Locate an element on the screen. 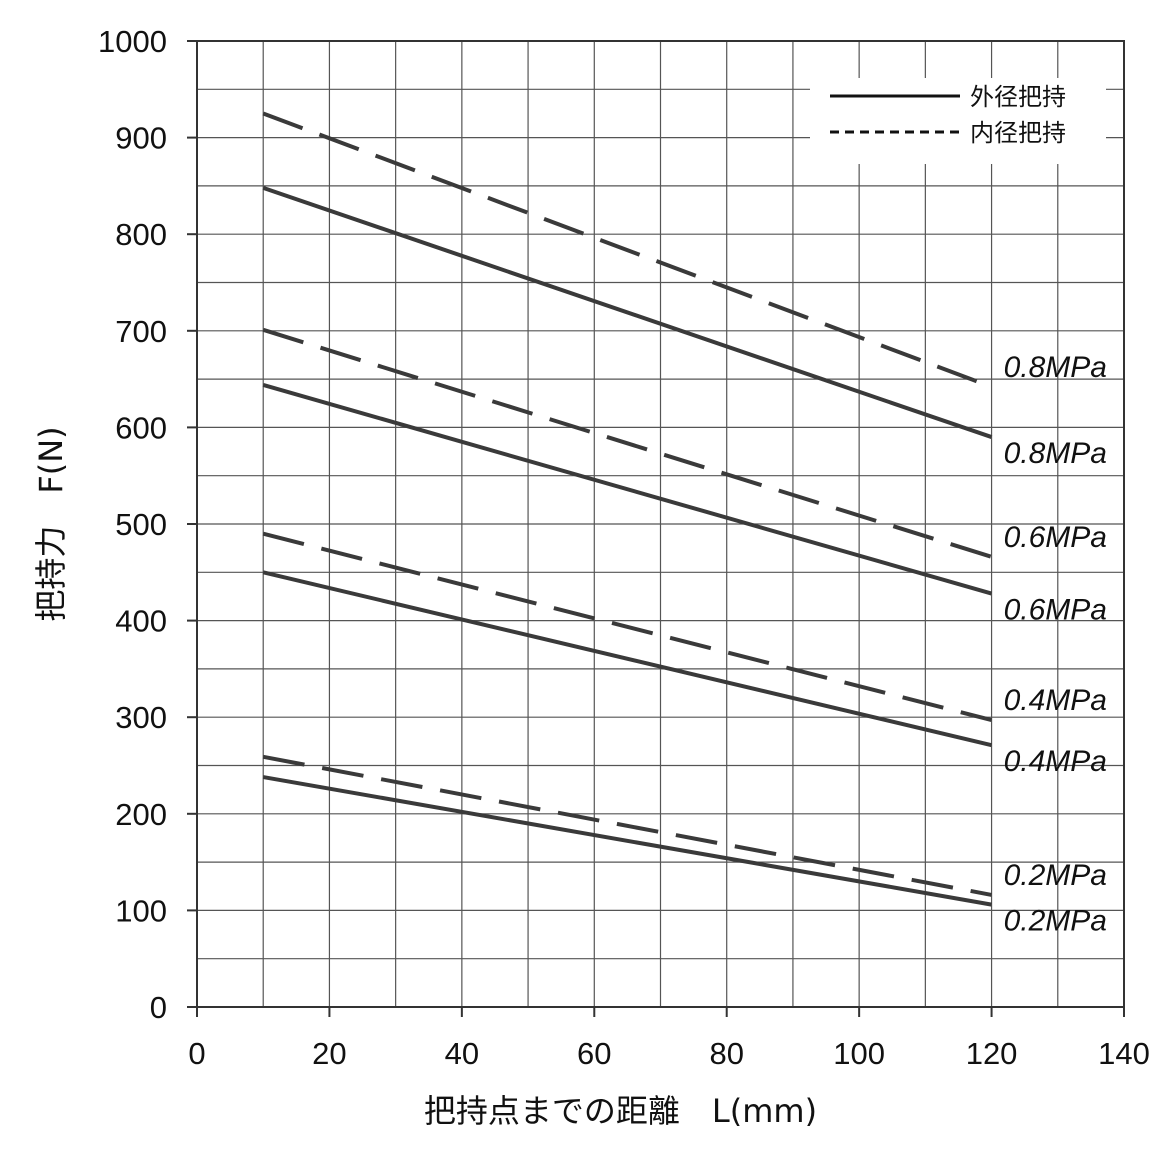 This screenshot has height=1160, width=1175. x-tick-label: 60 is located at coordinates (594, 1053).